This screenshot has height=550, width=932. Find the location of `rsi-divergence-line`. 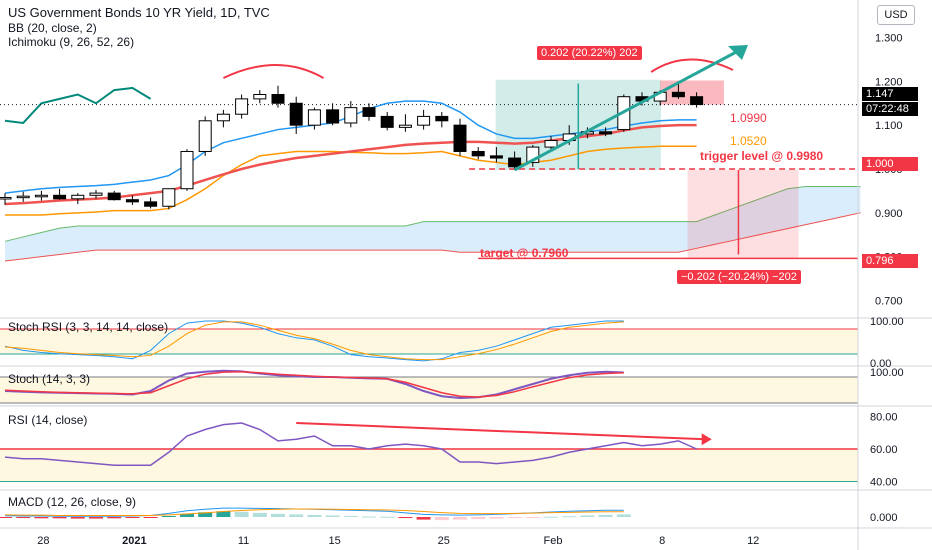

rsi-divergence-line is located at coordinates (501, 431).